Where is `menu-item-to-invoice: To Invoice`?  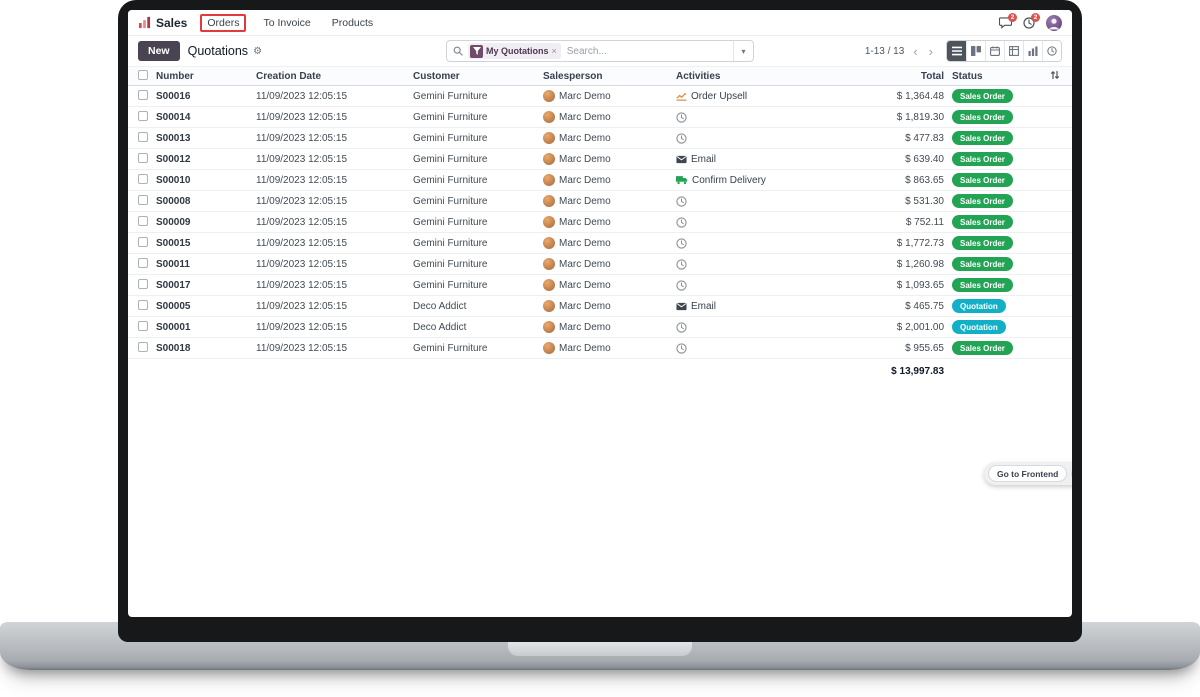 menu-item-to-invoice: To Invoice is located at coordinates (287, 22).